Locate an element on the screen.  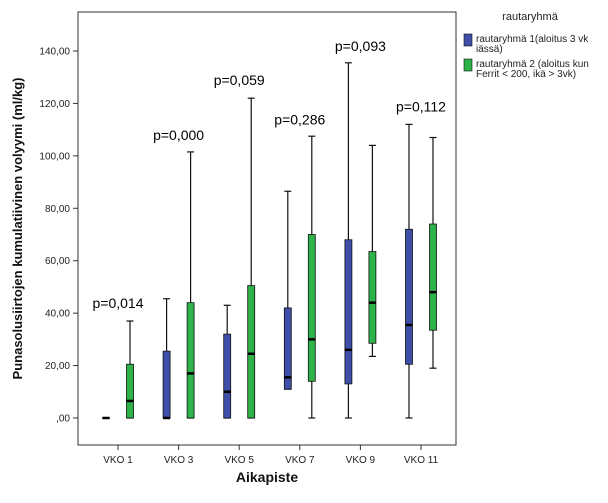
x-tick-label: VKO 9 is located at coordinates (361, 460).